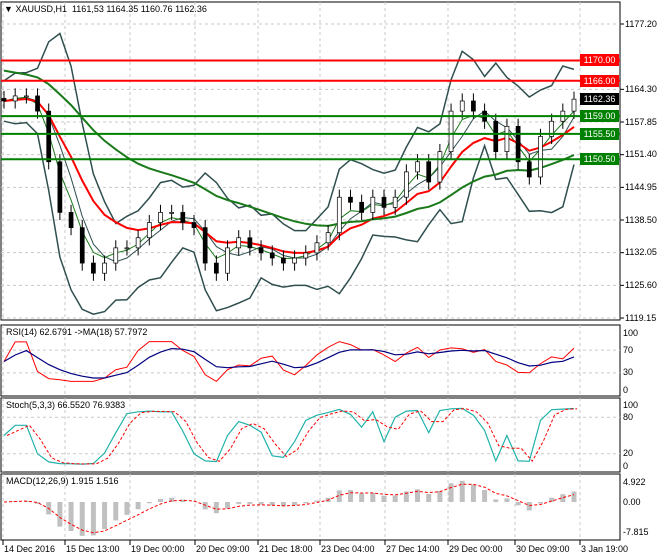 This screenshot has width=660, height=560. What do you see at coordinates (631, 332) in the screenshot?
I see `rsi-axis-label: 100` at bounding box center [631, 332].